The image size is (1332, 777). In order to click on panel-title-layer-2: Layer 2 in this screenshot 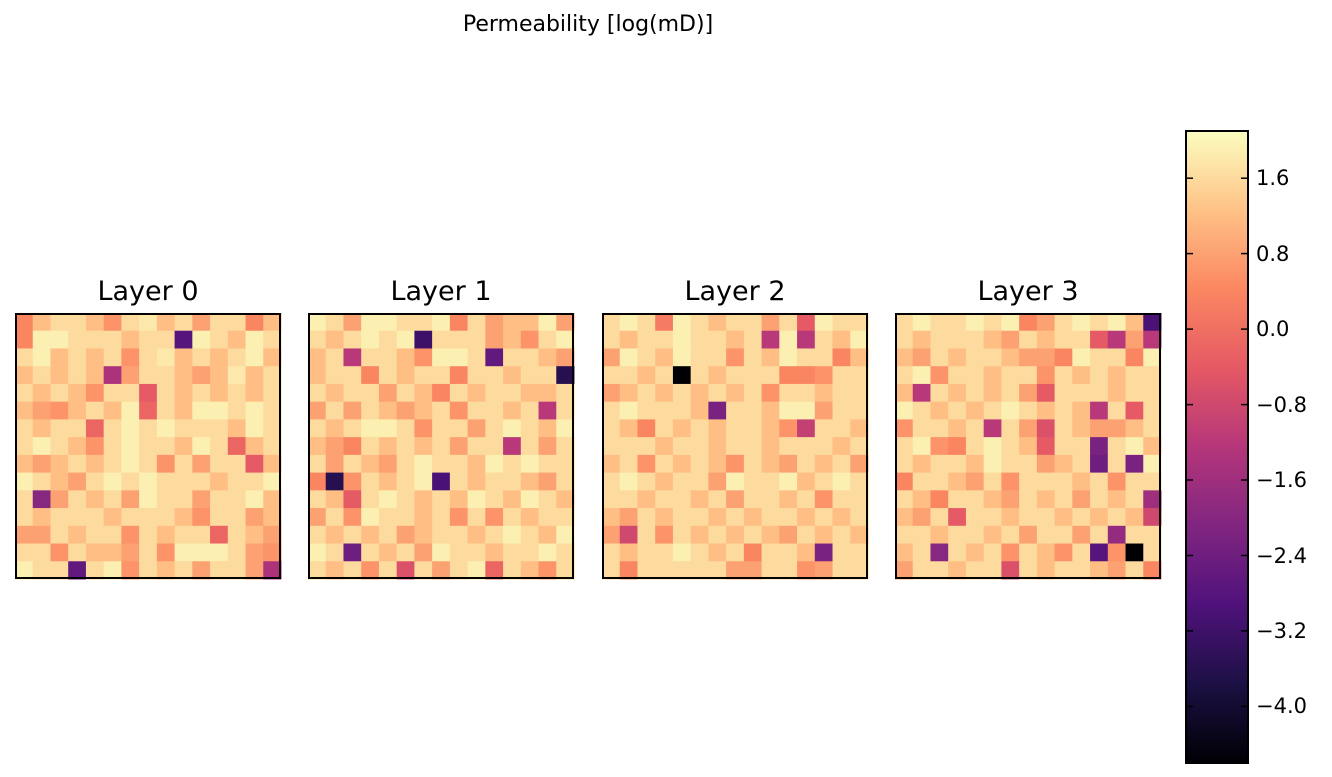, I will do `click(735, 291)`.